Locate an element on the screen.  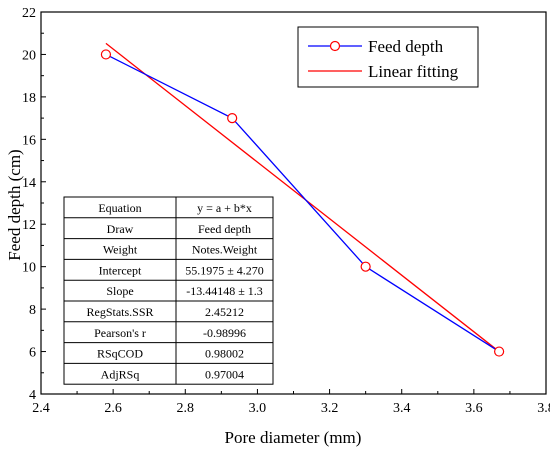
fit-table-value: 2.45212 is located at coordinates (224, 312).